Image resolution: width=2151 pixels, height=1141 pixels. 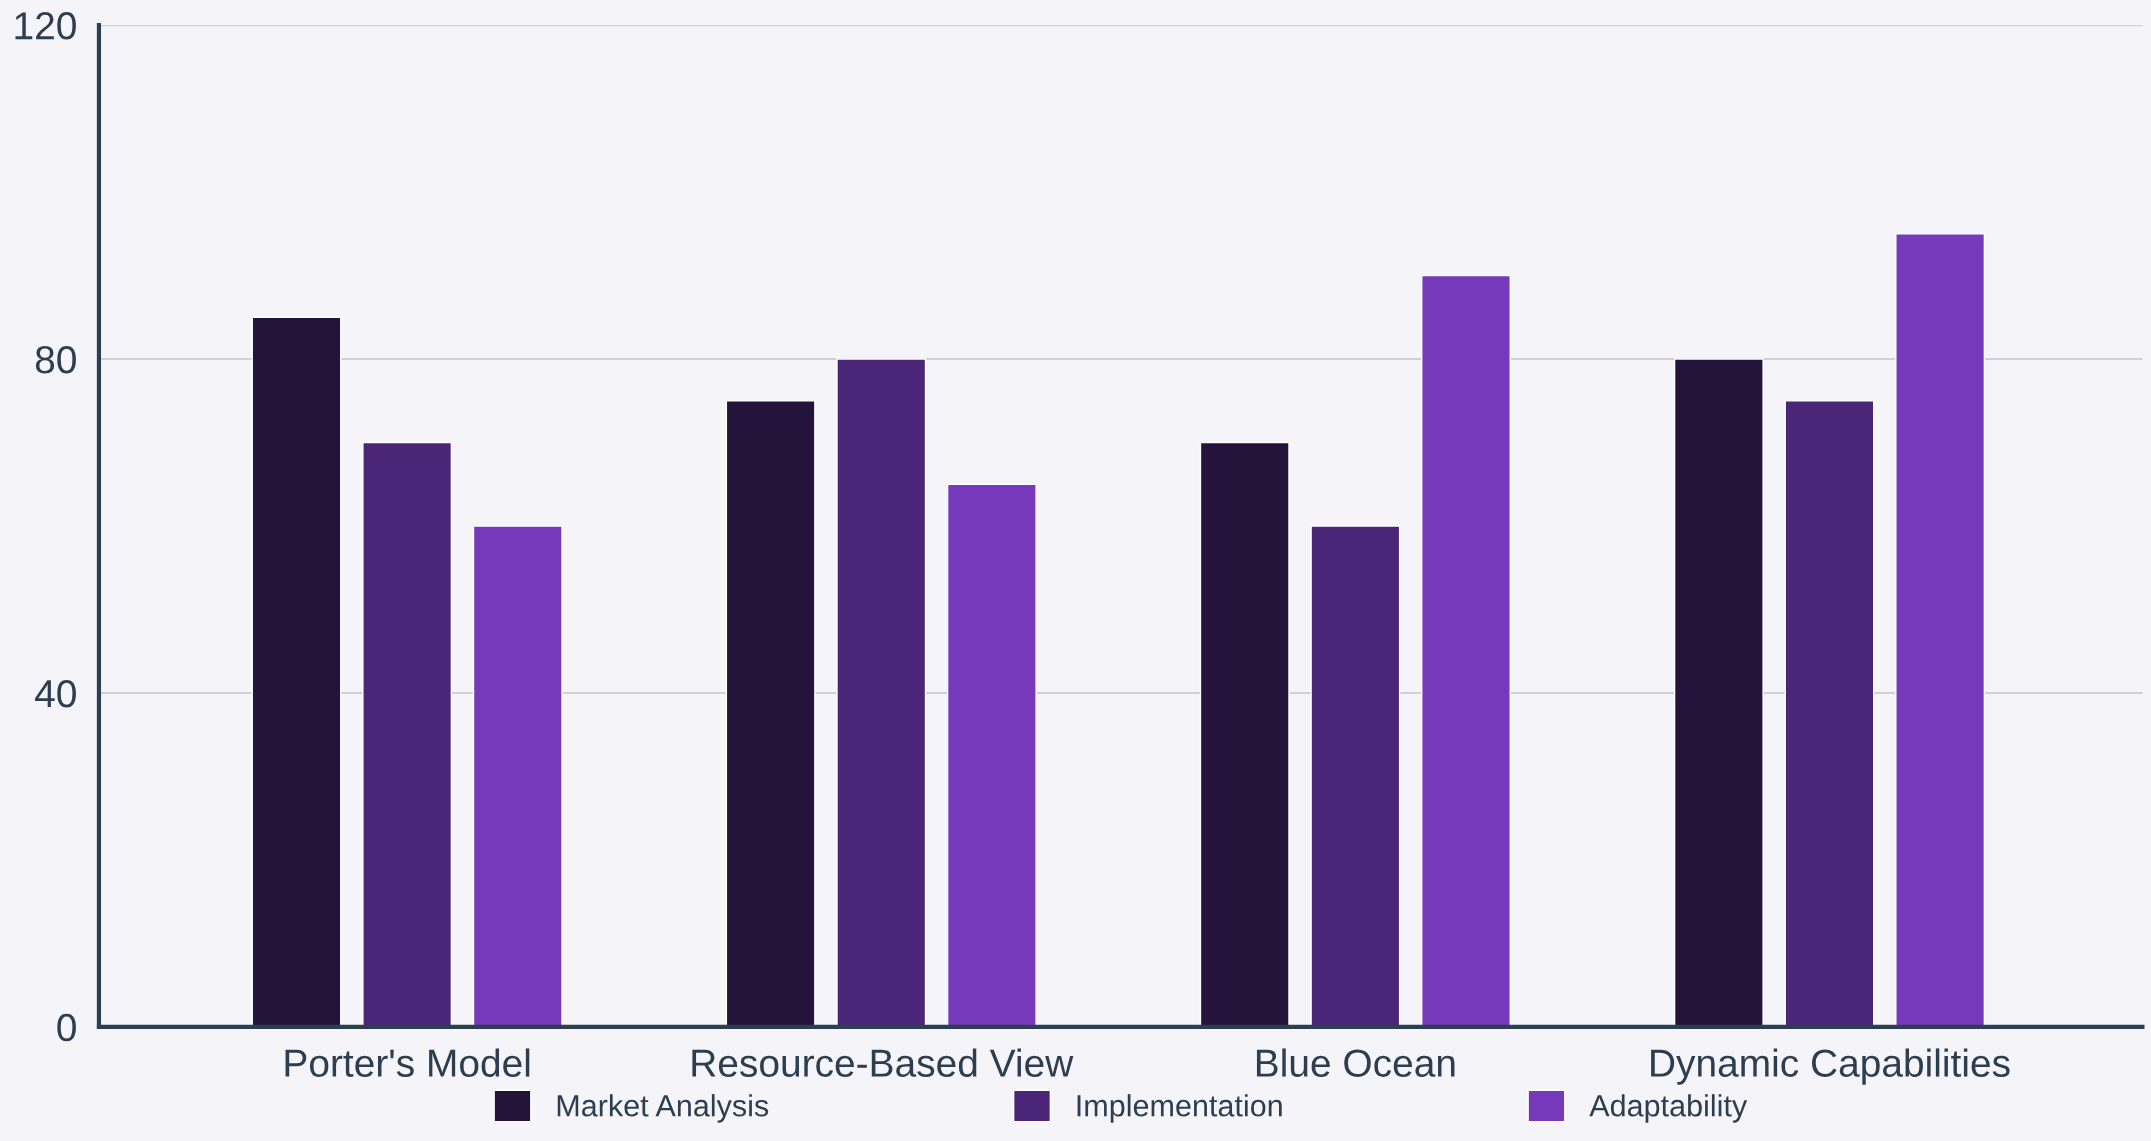 I want to click on legend-label: Implementation, so click(x=1179, y=1108).